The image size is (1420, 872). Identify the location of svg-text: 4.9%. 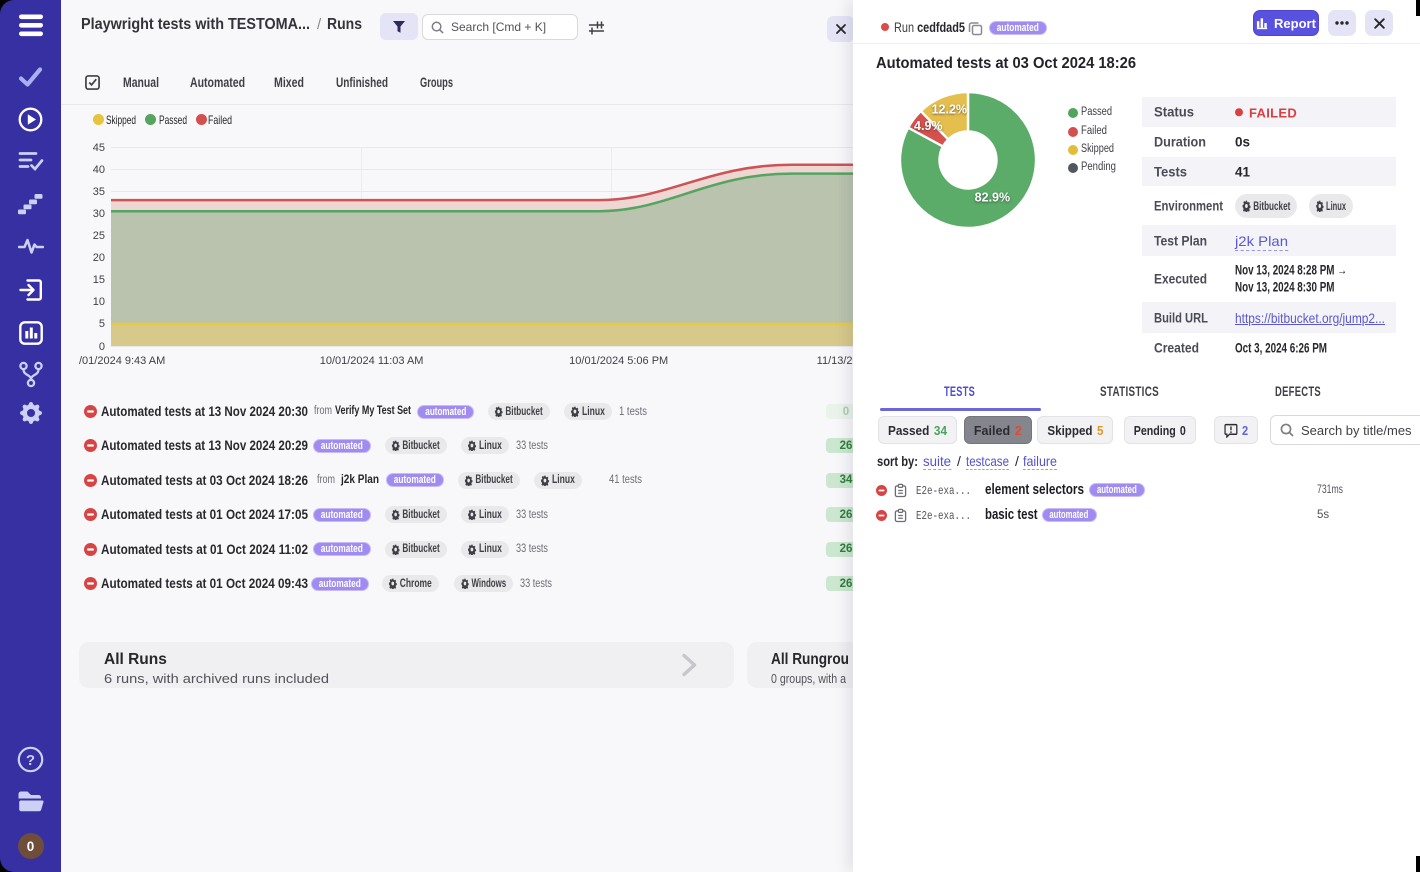
(928, 126).